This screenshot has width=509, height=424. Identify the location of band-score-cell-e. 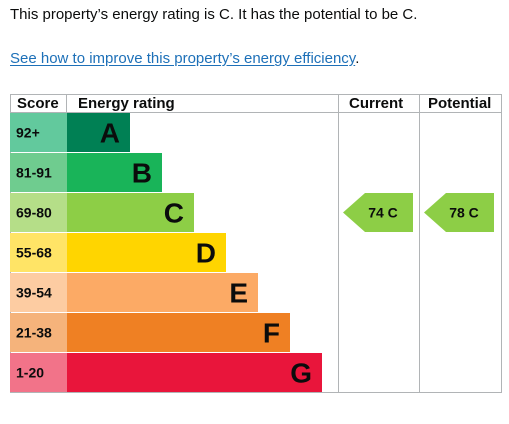
(38, 292).